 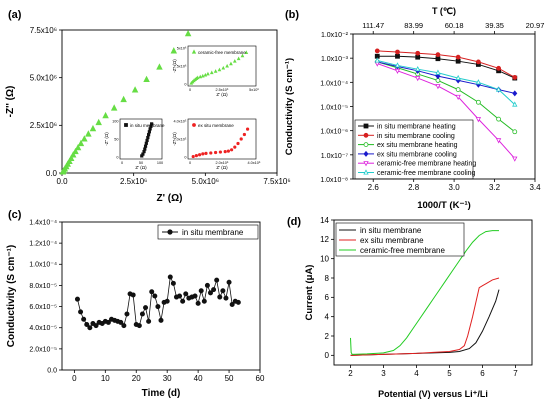 I want to click on y-tick-label: 1.4x10⁻⁴, so click(x=43, y=222).